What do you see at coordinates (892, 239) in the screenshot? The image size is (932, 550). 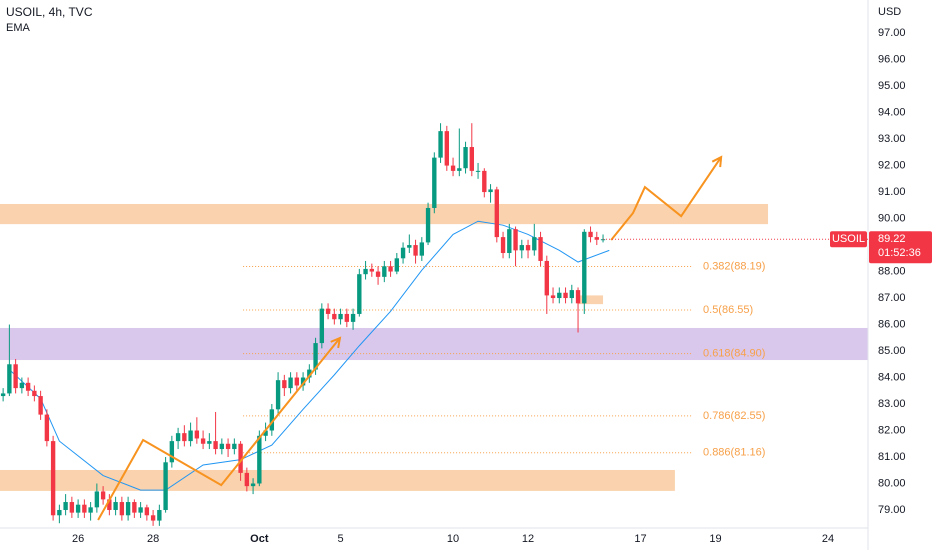 I see `price-tag-value: 89.22` at bounding box center [892, 239].